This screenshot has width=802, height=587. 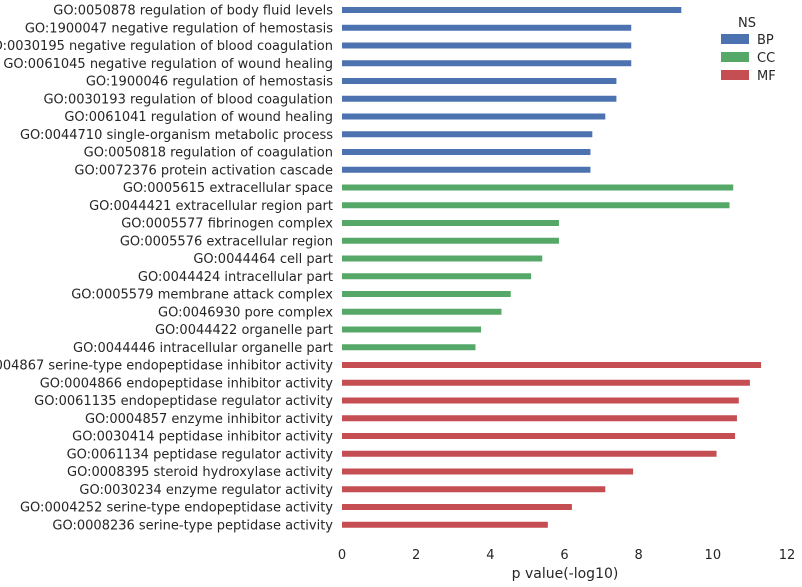 I want to click on y-tick-label: GO:0044421 extracellular region part, so click(x=211, y=206).